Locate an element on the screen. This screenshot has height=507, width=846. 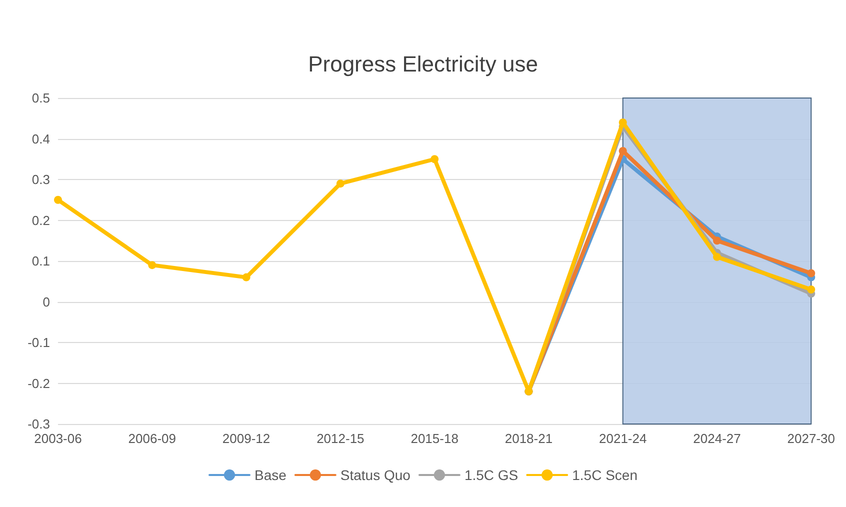
y-tick-label: 0 is located at coordinates (46, 302).